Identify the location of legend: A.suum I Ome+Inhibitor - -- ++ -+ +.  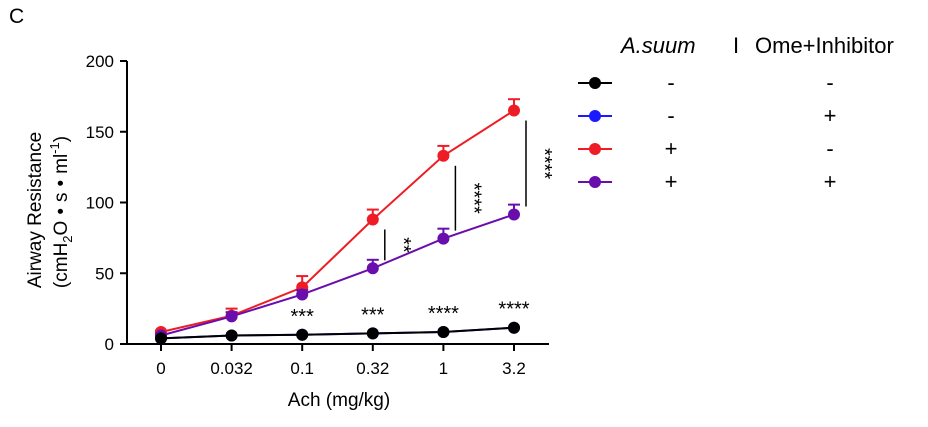
(736, 113).